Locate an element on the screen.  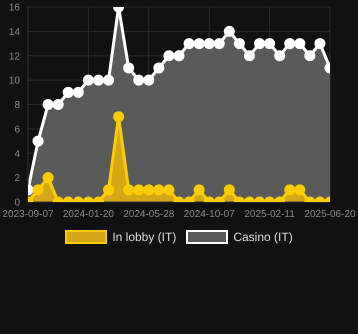
x-tick-label: 2025-06-20 is located at coordinates (330, 214).